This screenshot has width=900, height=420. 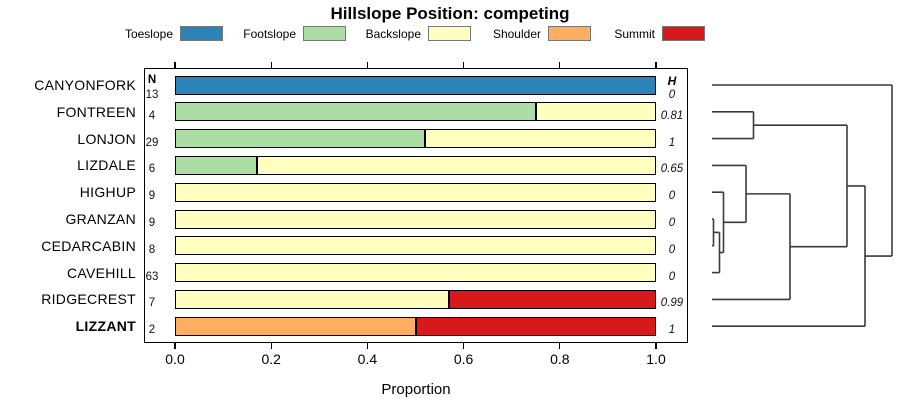 What do you see at coordinates (100, 219) in the screenshot?
I see `row-label: GRANZAN` at bounding box center [100, 219].